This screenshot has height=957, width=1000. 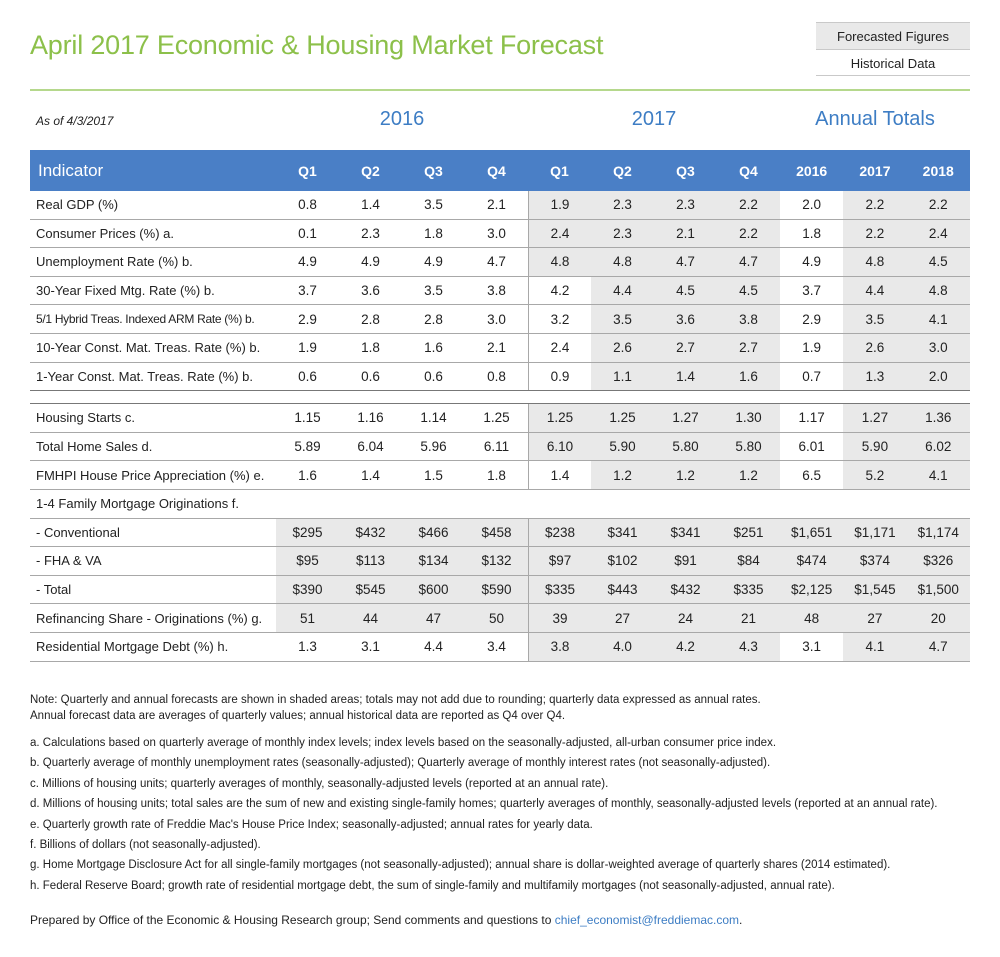 What do you see at coordinates (496, 291) in the screenshot?
I see `table-cell: 3.8` at bounding box center [496, 291].